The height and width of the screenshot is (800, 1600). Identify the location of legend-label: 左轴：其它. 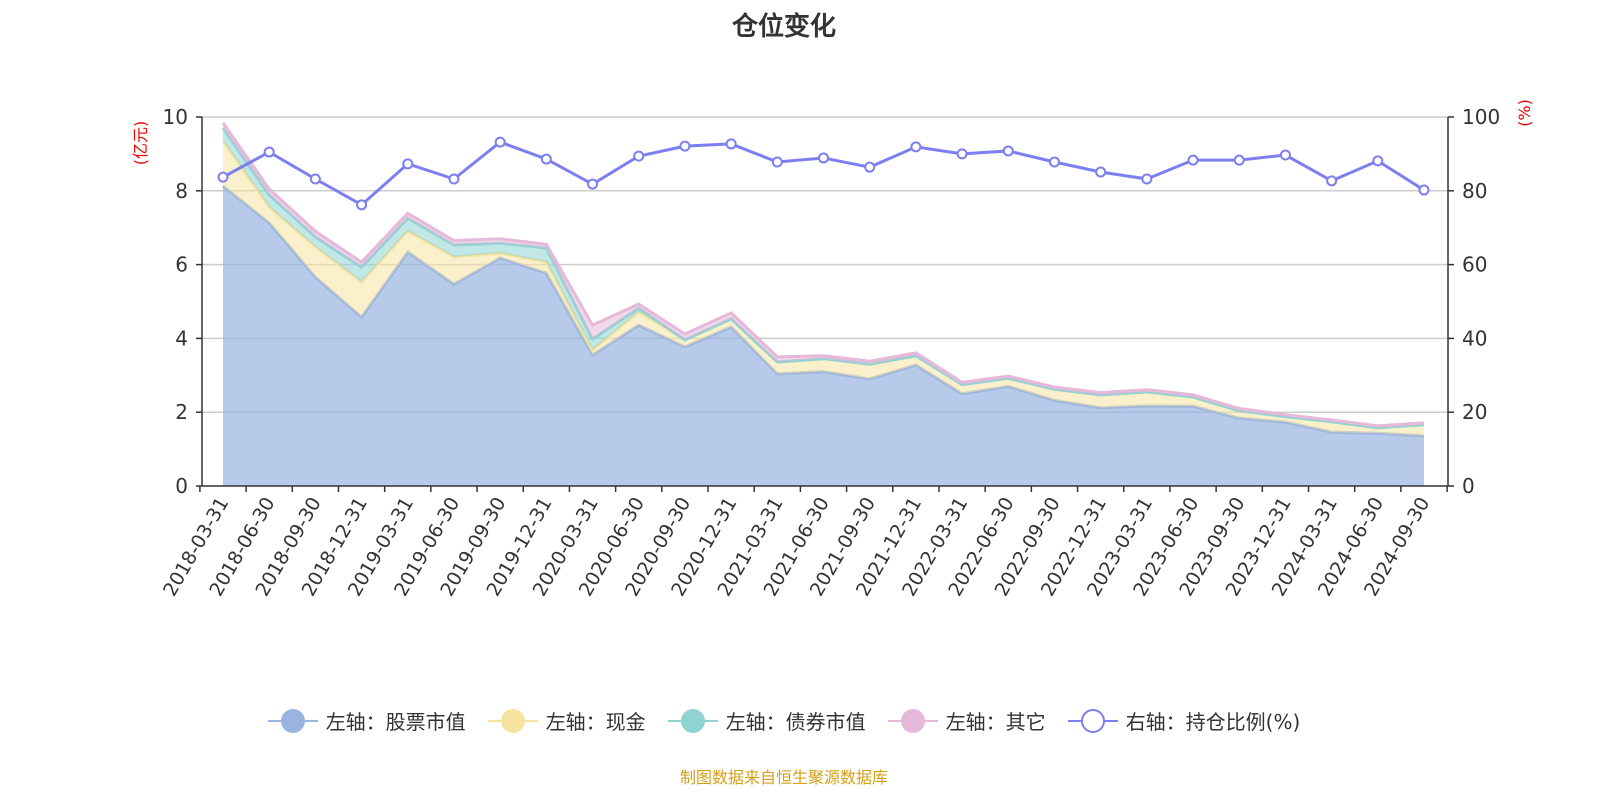
(995, 722).